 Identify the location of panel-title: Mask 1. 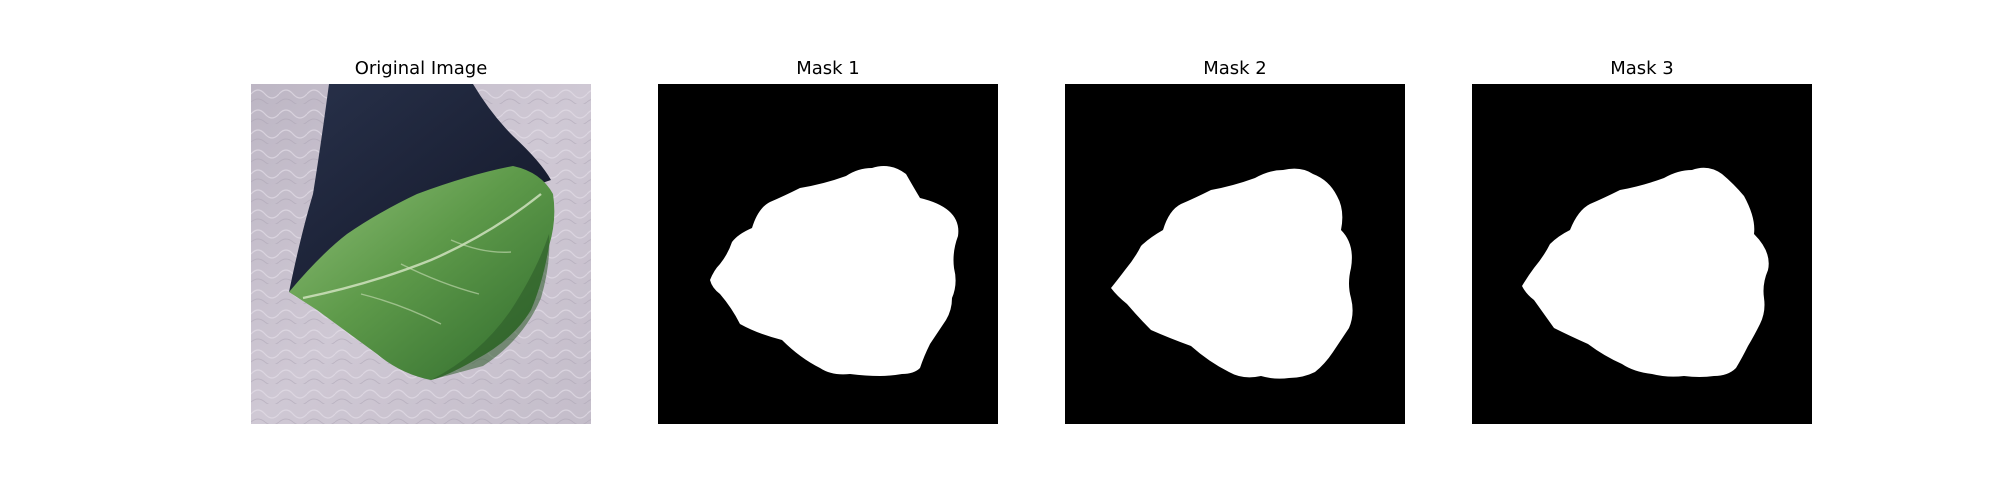
(828, 68).